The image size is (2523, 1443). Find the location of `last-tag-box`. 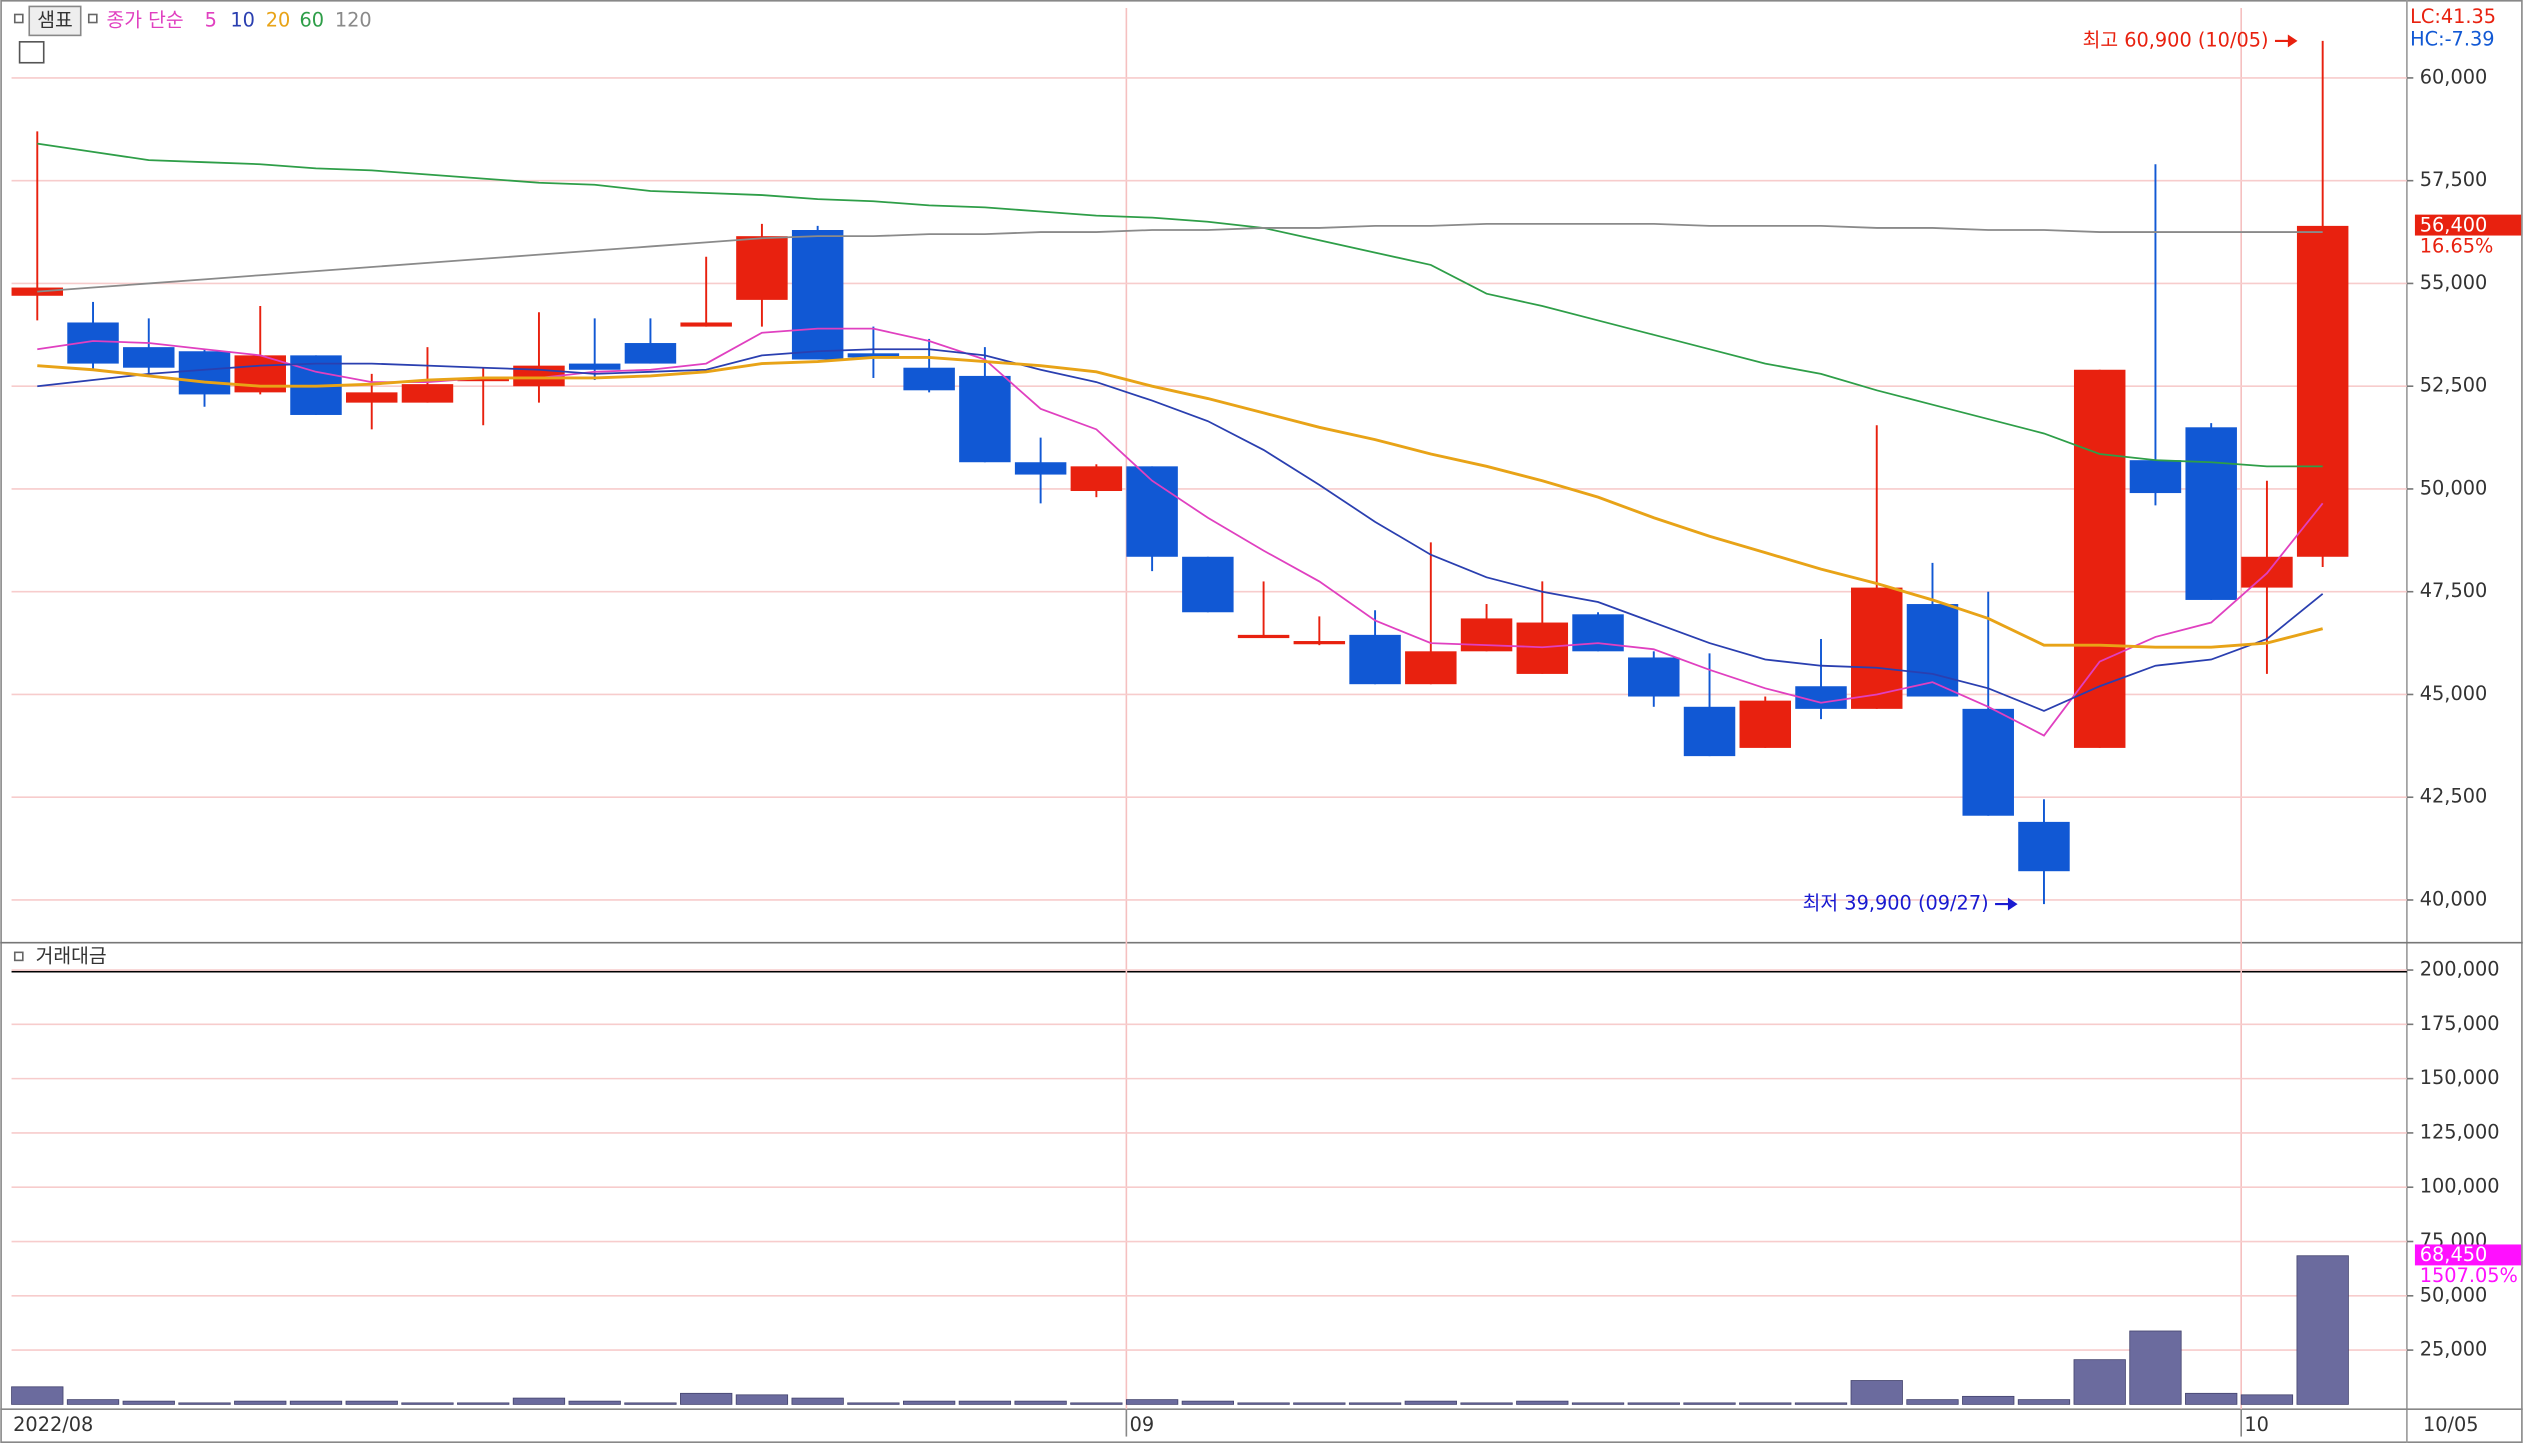

last-tag-box is located at coordinates (2468, 225).